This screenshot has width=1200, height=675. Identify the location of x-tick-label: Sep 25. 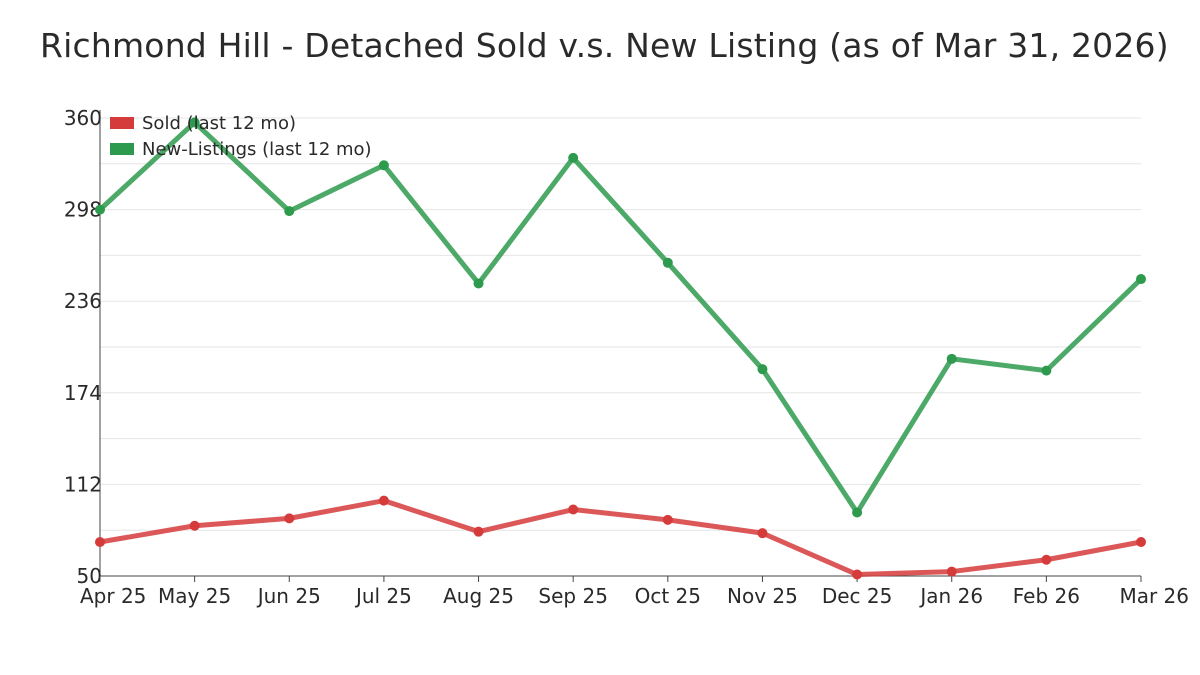
(573, 596).